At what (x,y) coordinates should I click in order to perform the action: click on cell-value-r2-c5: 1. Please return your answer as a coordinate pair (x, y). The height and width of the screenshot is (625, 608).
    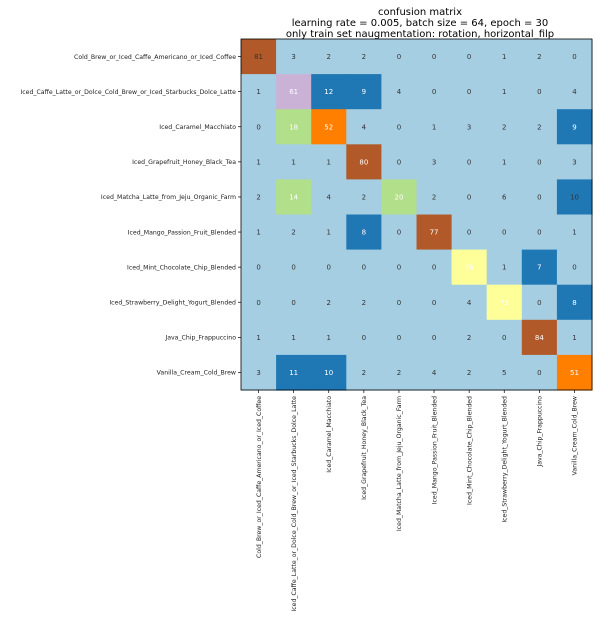
    Looking at the image, I should click on (434, 127).